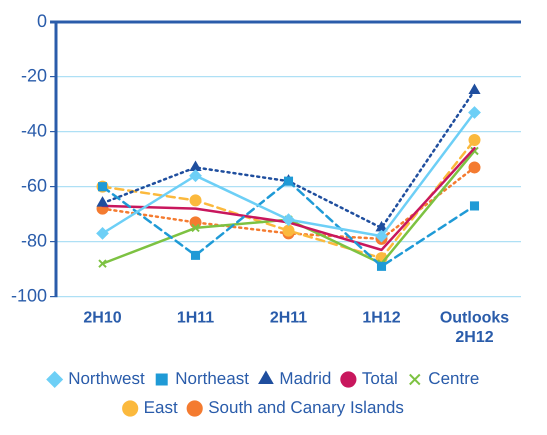 This screenshot has width=547, height=435. I want to click on legend-label: Northeast, so click(212, 378).